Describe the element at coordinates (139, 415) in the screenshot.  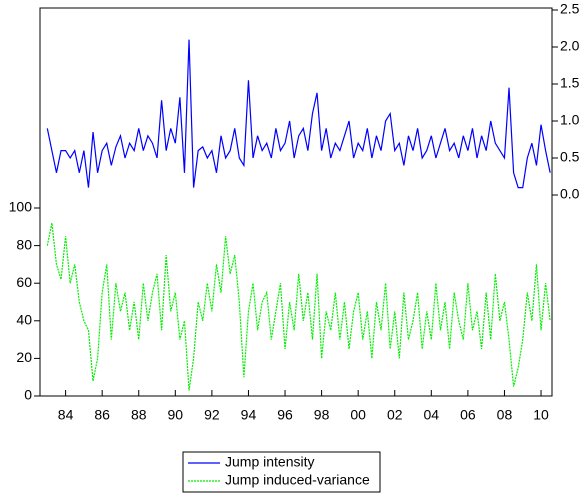
I see `x-tick-label: 88` at that location.